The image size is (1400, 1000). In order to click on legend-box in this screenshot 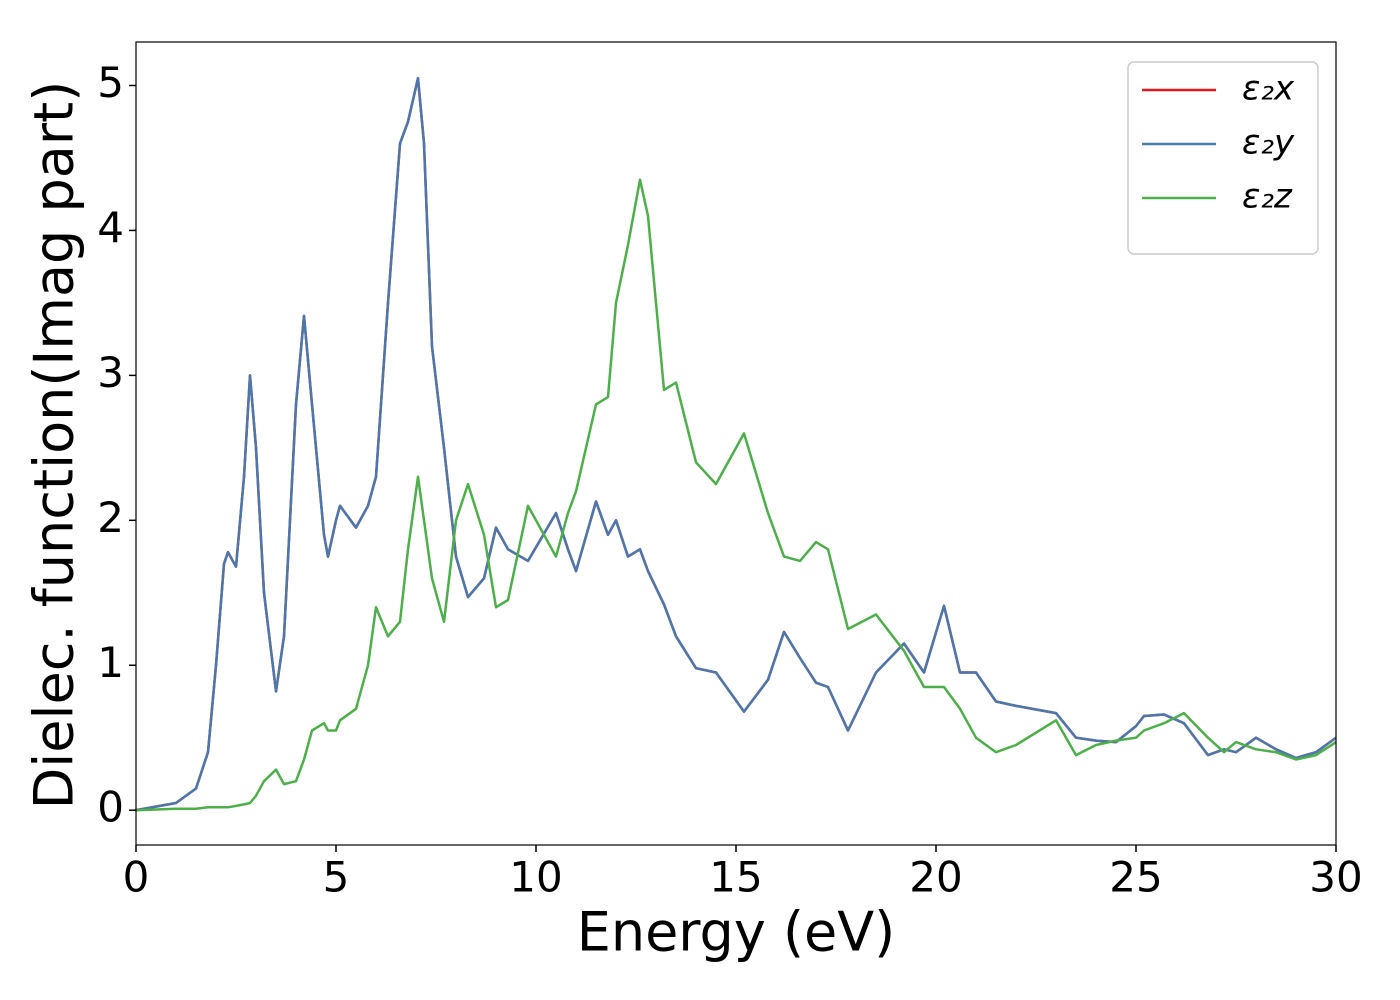, I will do `click(1223, 158)`.